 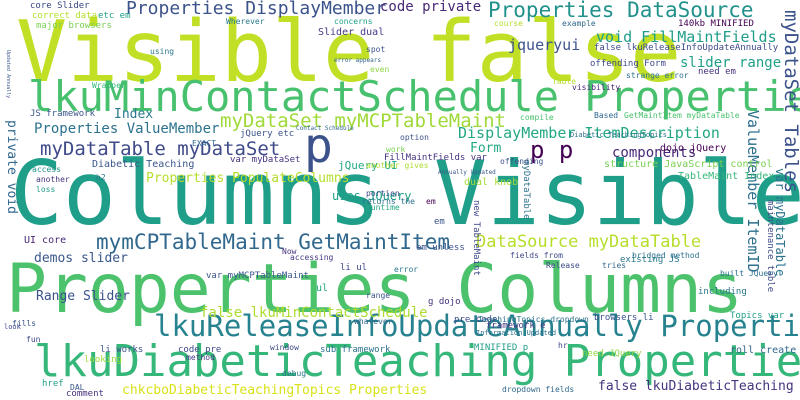 I want to click on word: Wherever, so click(x=245, y=21).